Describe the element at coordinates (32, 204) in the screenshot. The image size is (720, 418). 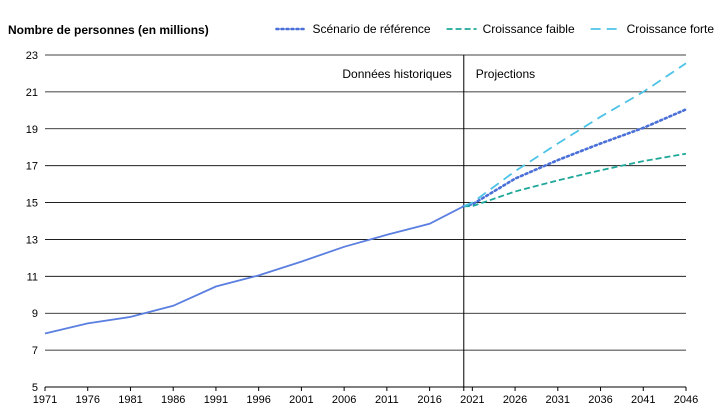
I see `y-tick-label: 15` at that location.